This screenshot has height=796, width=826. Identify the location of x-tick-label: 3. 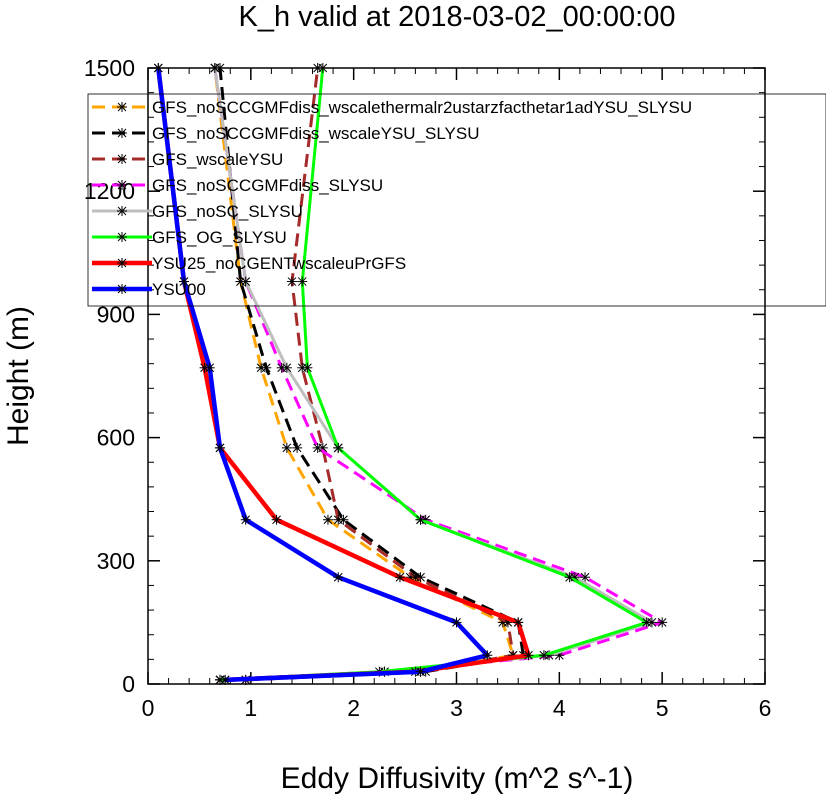
(456, 708).